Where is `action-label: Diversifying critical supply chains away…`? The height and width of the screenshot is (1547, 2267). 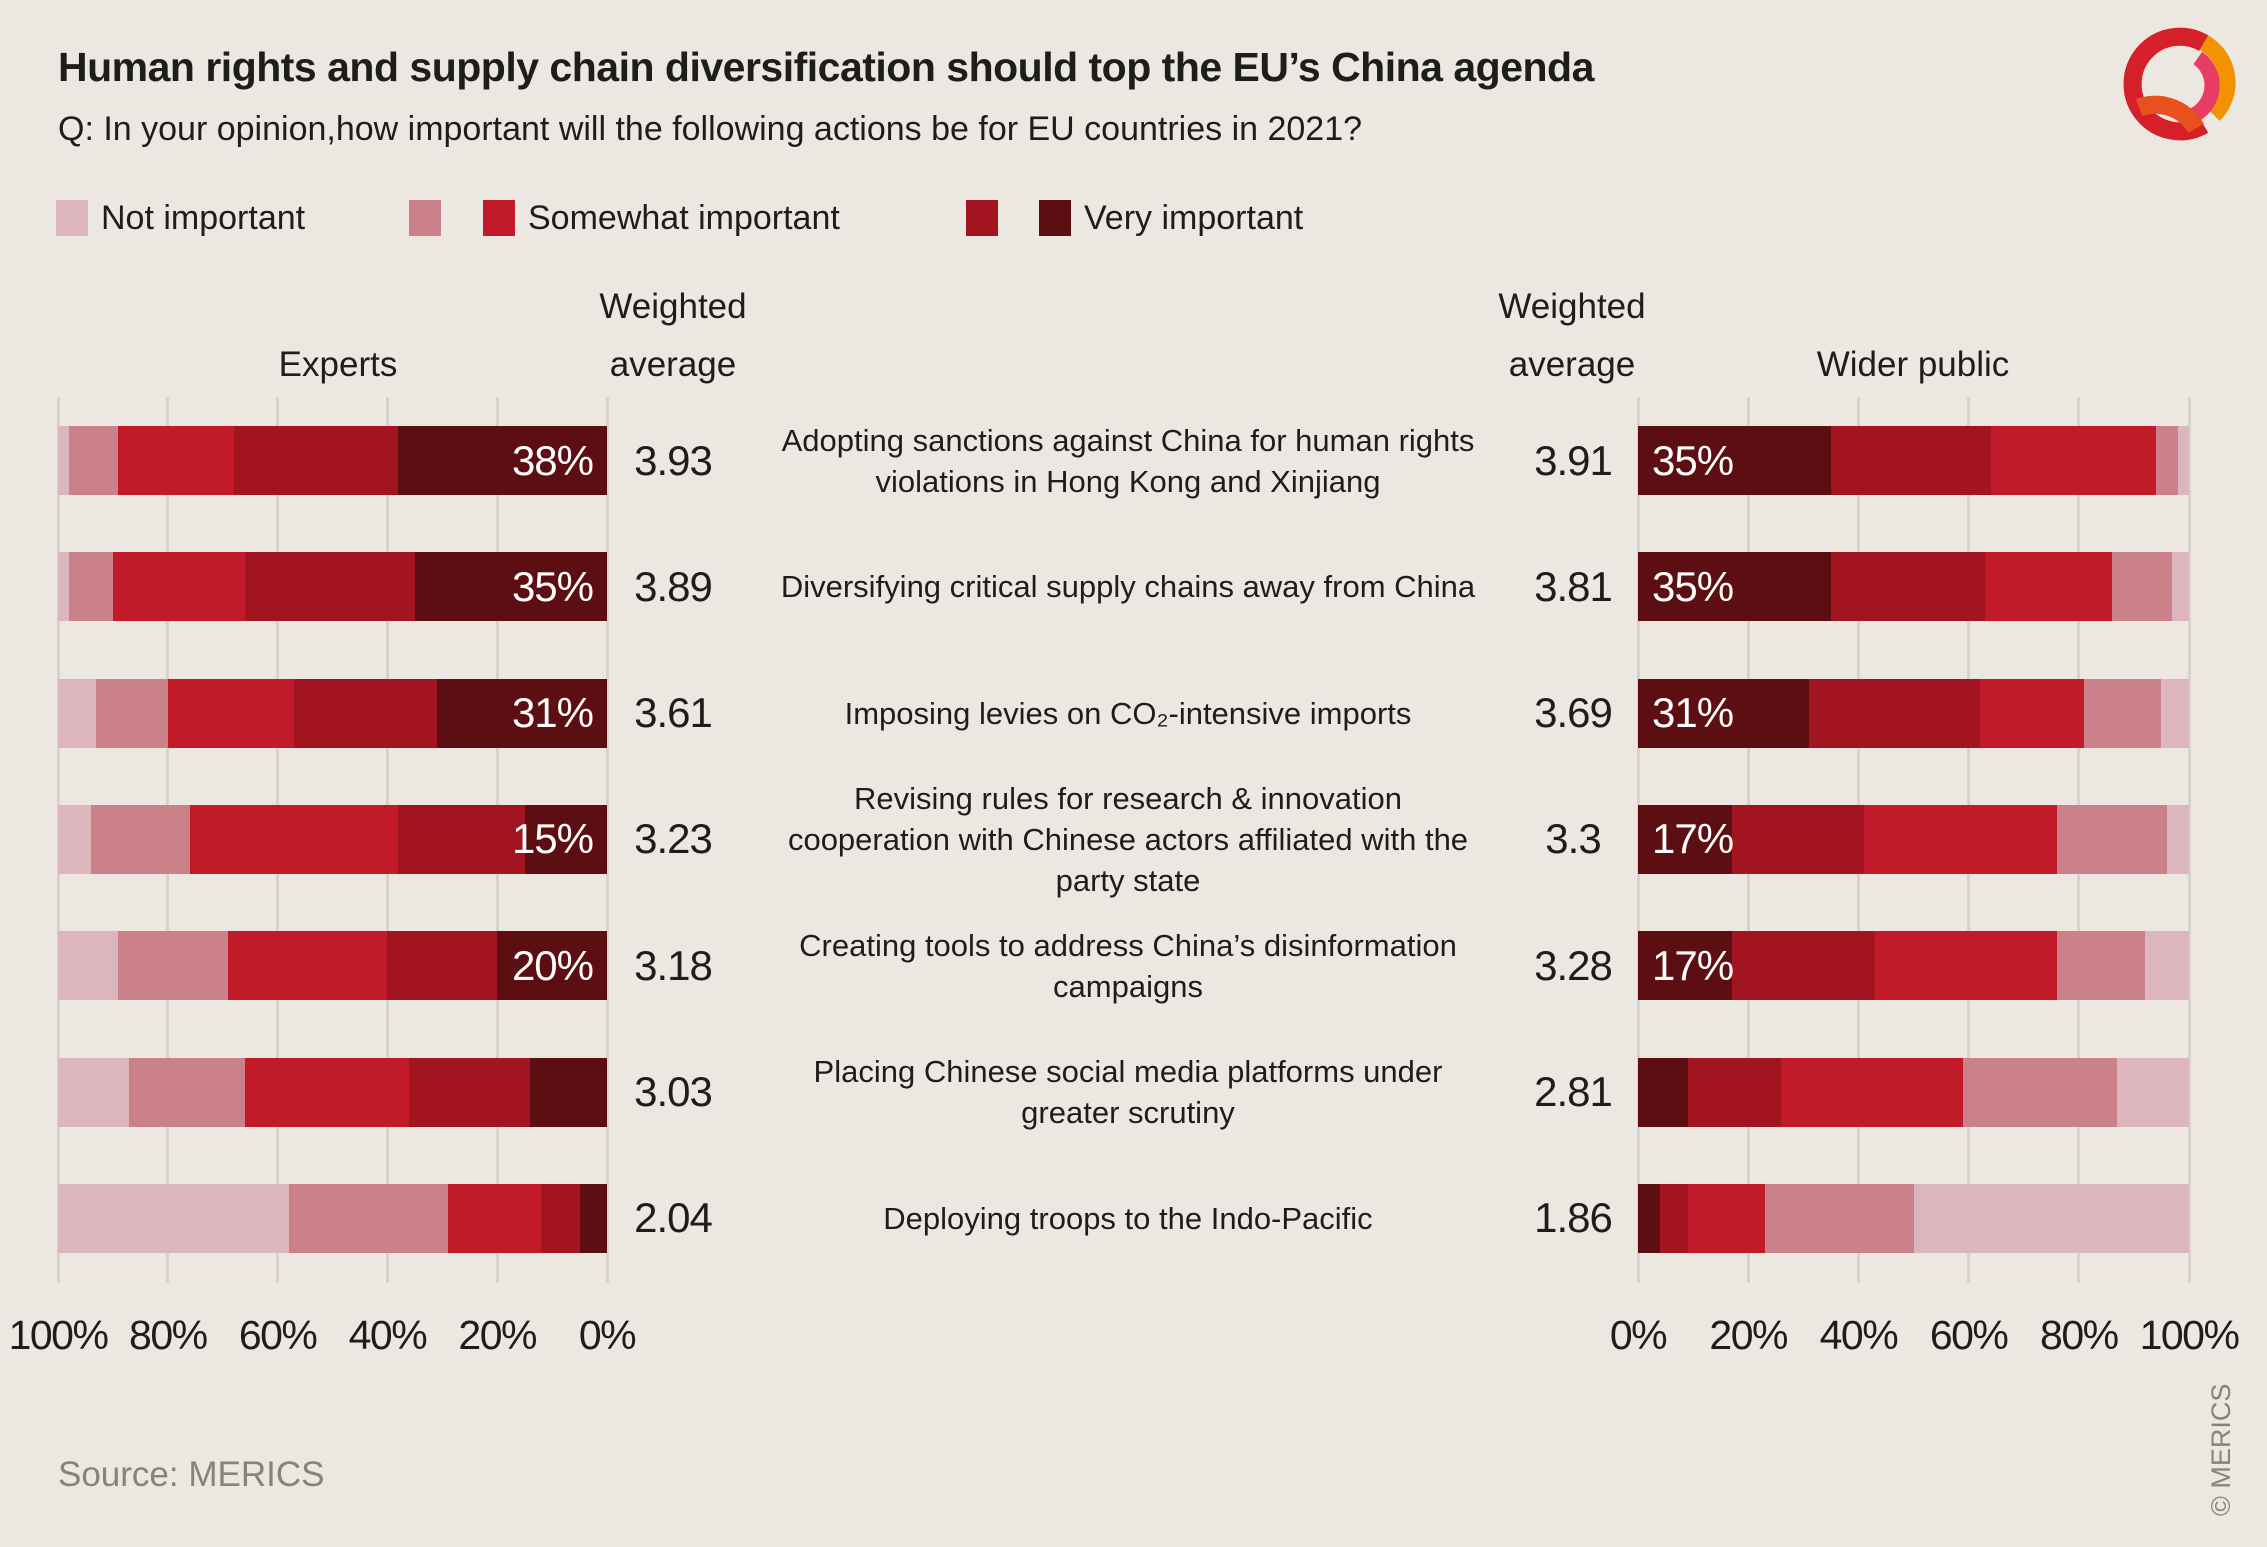 action-label: Diversifying critical supply chains away… is located at coordinates (1128, 587).